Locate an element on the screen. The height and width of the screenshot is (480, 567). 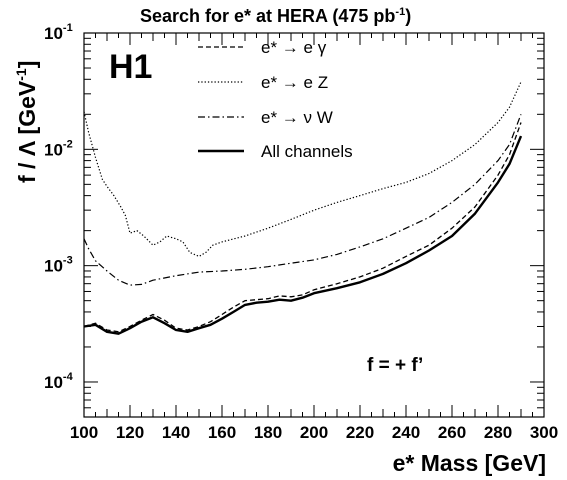
x-tick-label: 120 is located at coordinates (130, 432).